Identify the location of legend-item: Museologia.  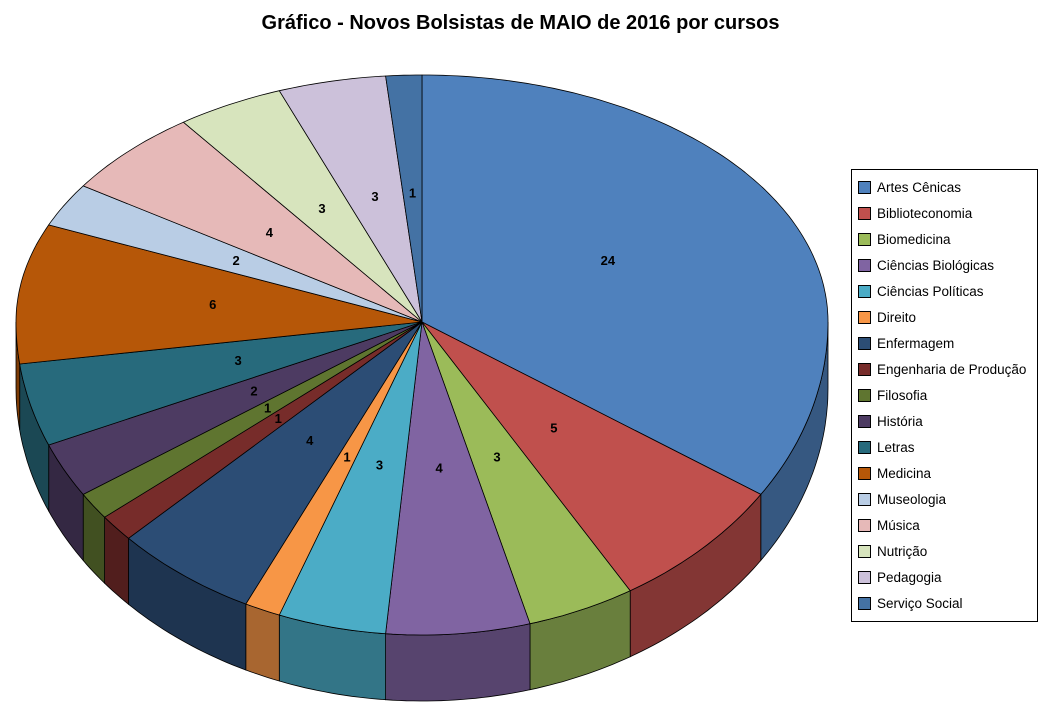
(944, 499).